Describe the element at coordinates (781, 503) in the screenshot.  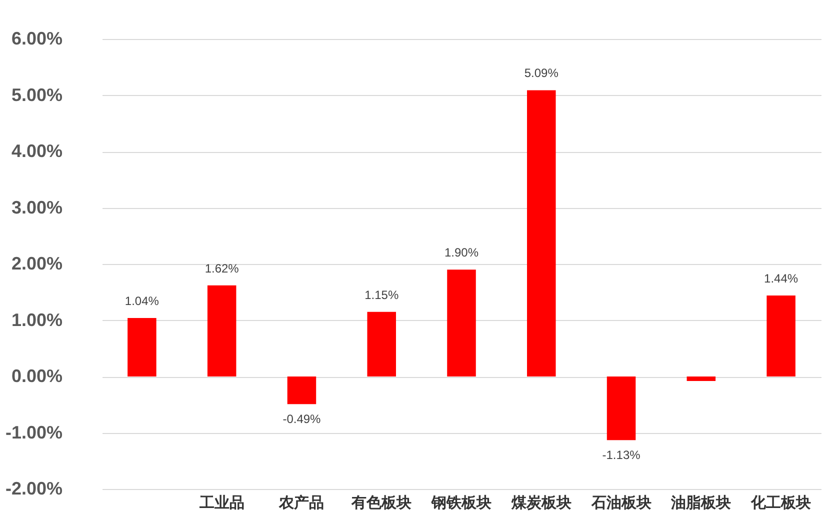
I see `x-tick-label: 化工板块` at that location.